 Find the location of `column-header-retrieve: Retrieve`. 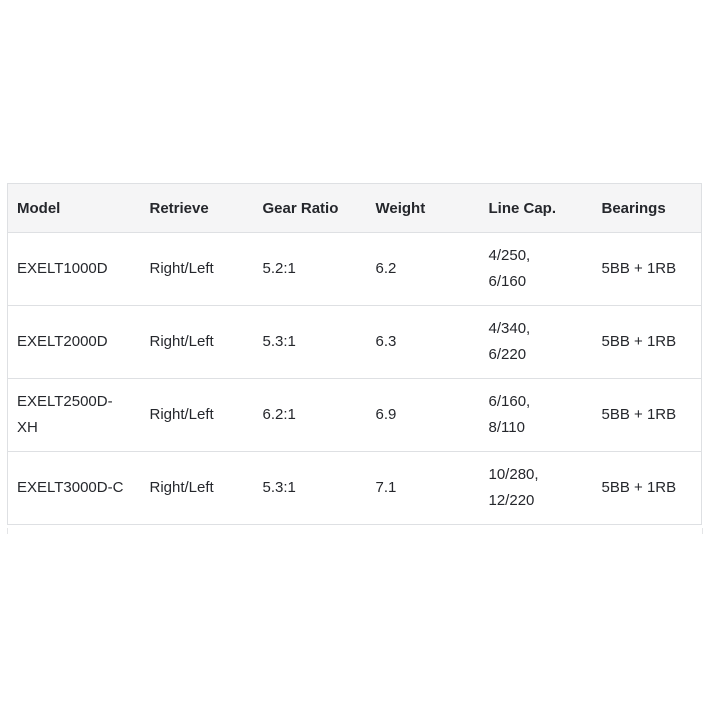

column-header-retrieve: Retrieve is located at coordinates (206, 208).